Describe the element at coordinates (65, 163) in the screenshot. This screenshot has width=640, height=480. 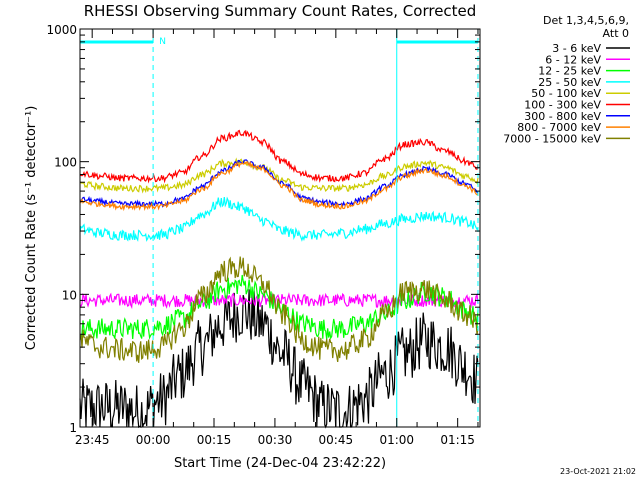
I see `y-tick-label-2: 100` at that location.